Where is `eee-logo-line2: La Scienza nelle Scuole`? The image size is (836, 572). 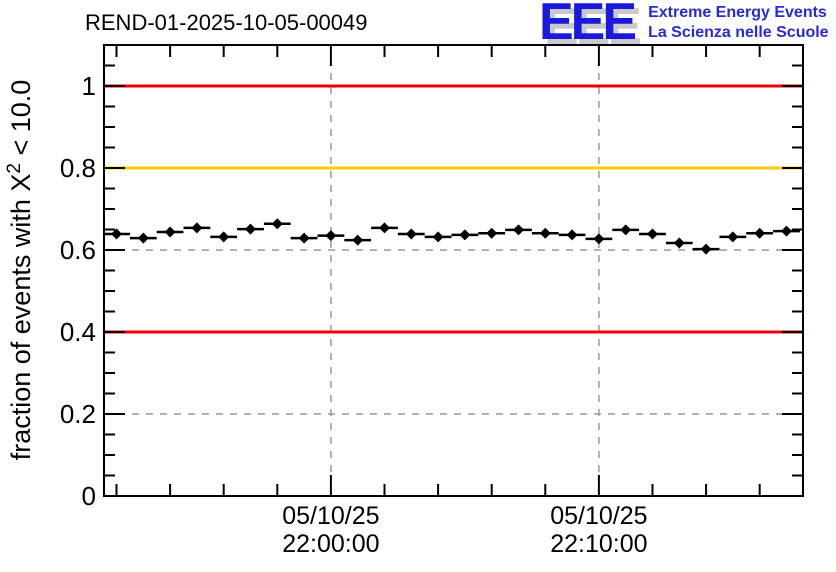 eee-logo-line2: La Scienza nelle Scuole is located at coordinates (738, 32).